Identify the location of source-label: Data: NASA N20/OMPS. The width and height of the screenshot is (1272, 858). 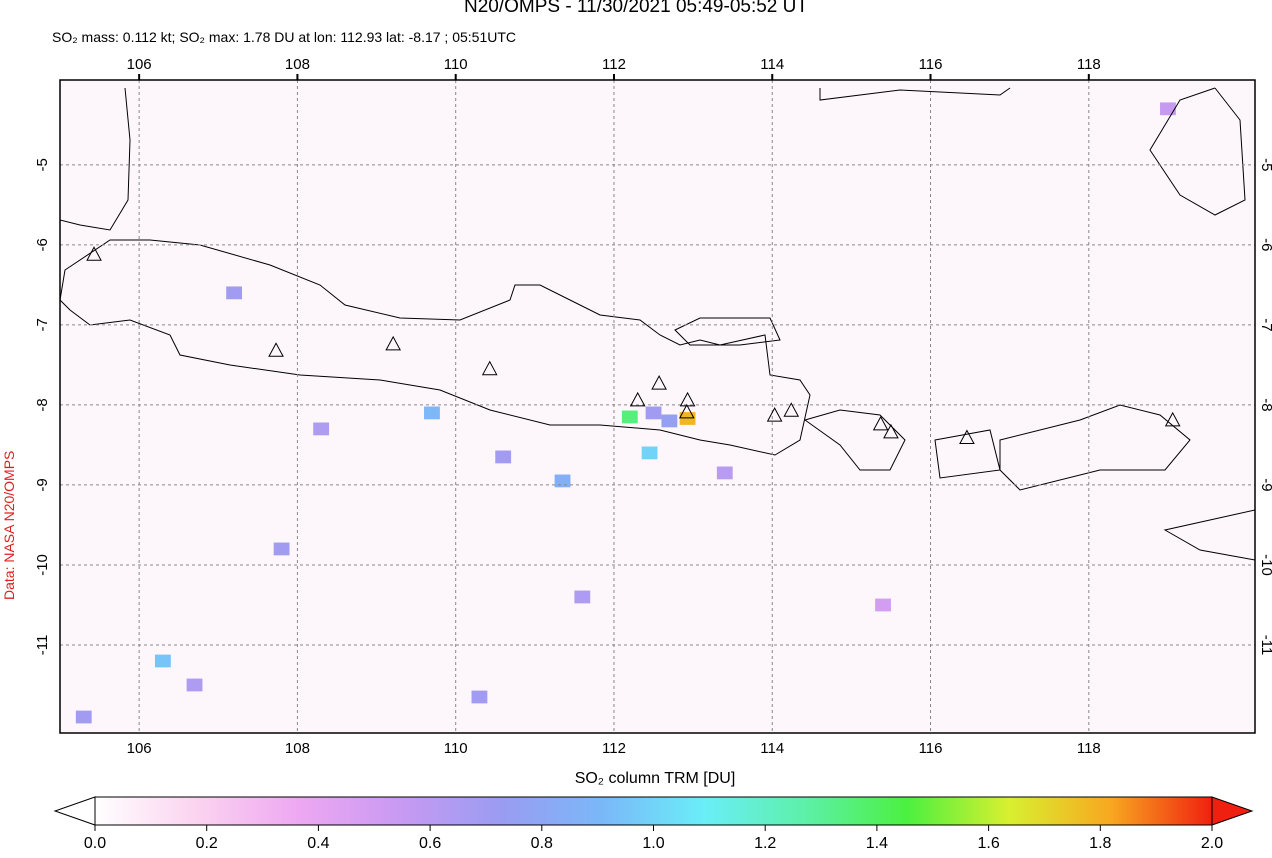
(9, 525).